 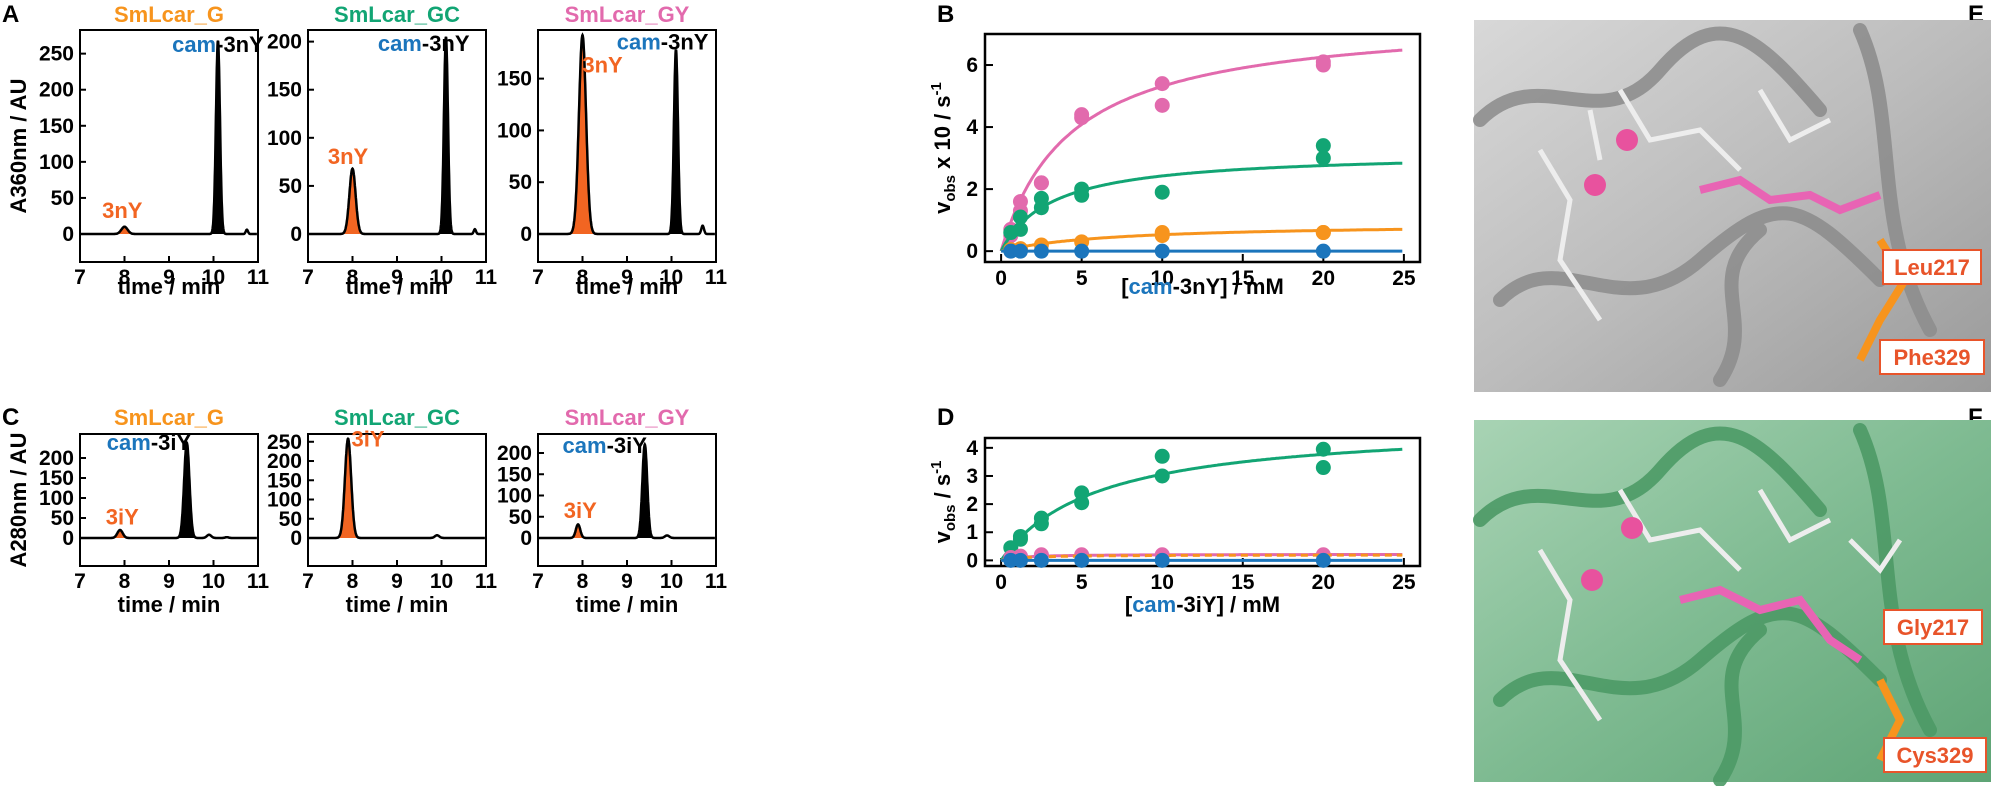 I want to click on y-axis-label: A360nm / AU, so click(x=18, y=146).